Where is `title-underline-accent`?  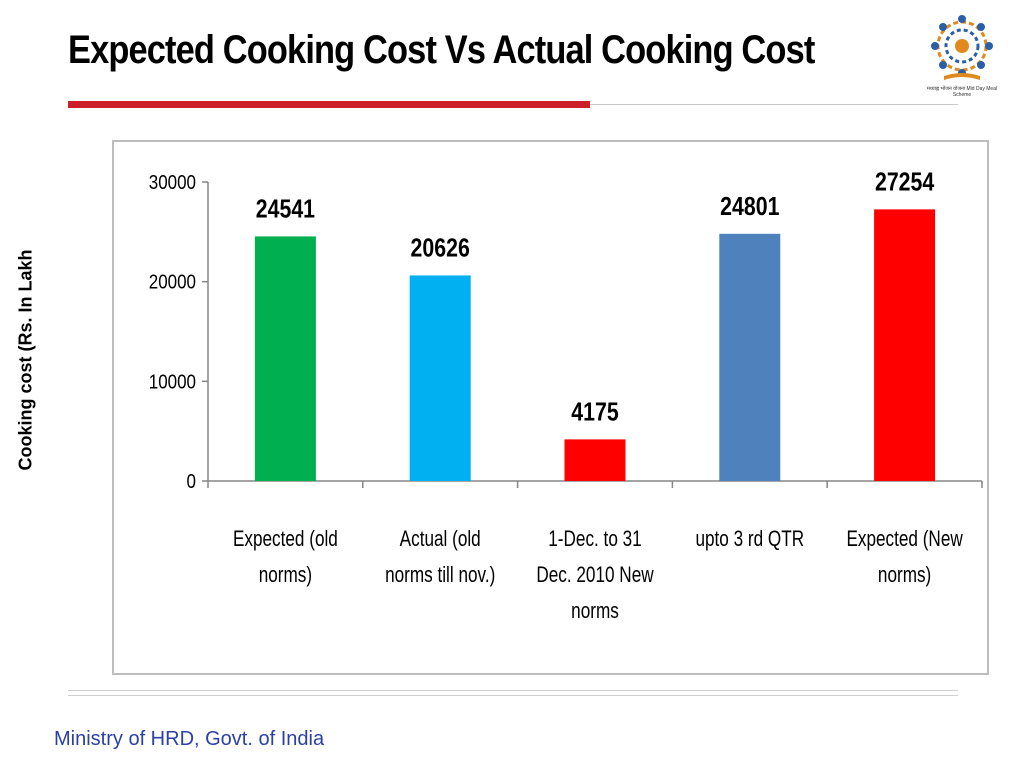
title-underline-accent is located at coordinates (329, 104).